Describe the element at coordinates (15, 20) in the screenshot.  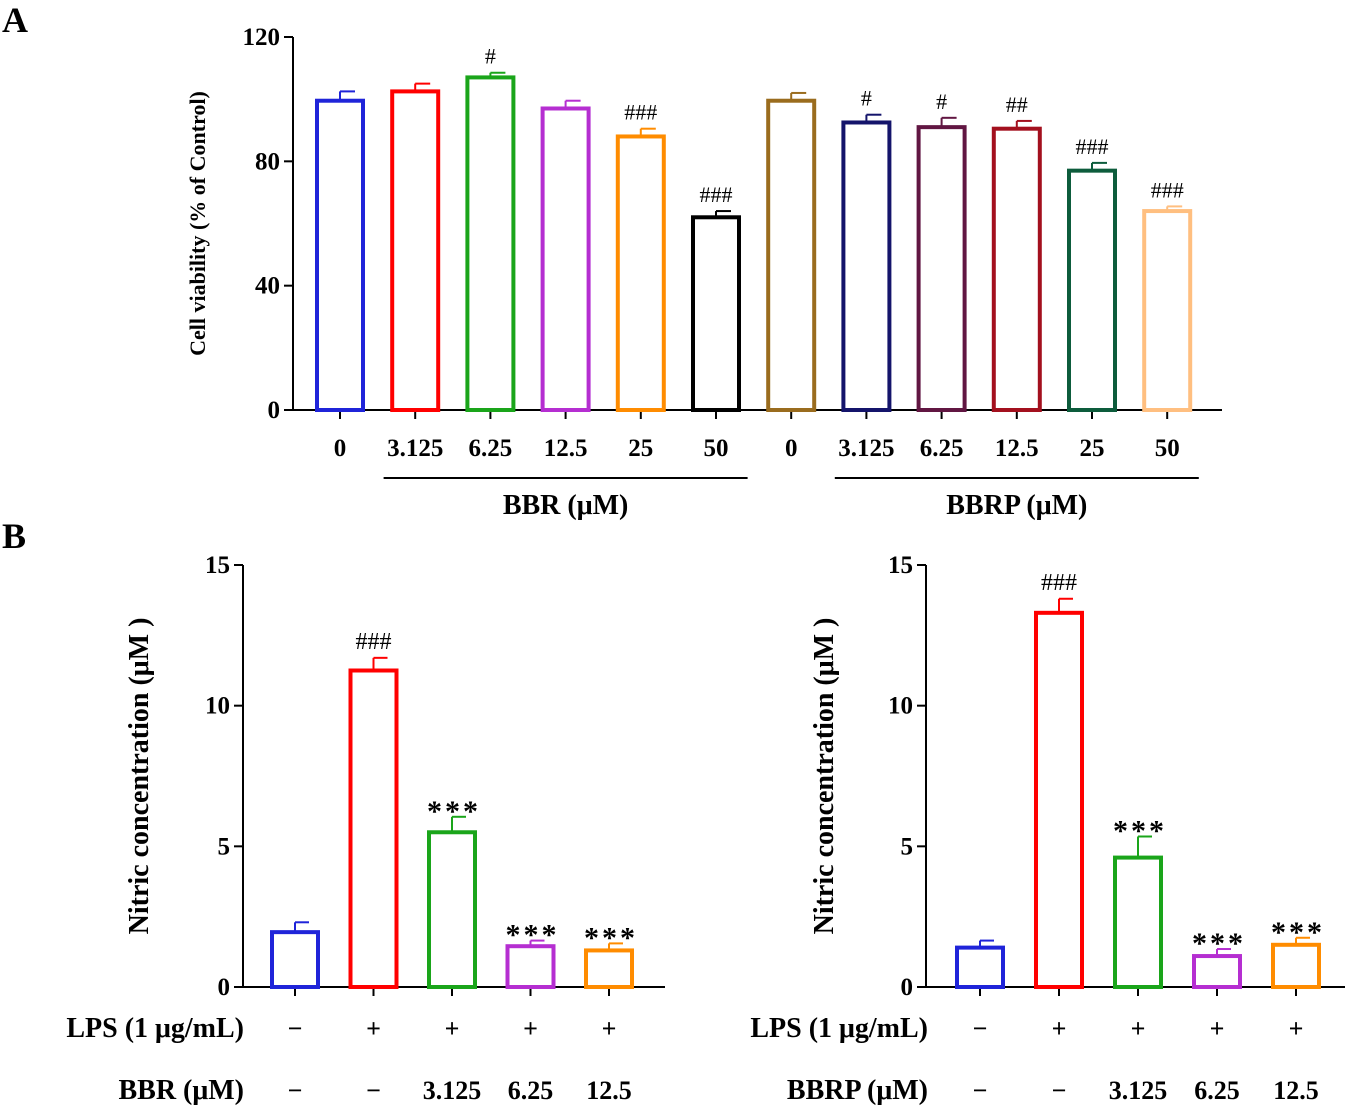
I see `panel-a-label: A` at that location.